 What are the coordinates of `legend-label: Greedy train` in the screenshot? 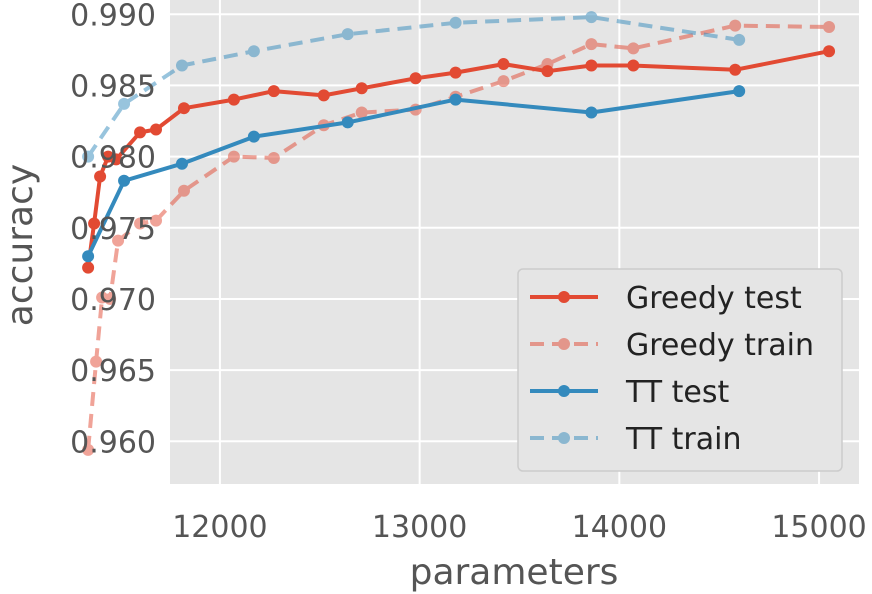 It's located at (720, 345).